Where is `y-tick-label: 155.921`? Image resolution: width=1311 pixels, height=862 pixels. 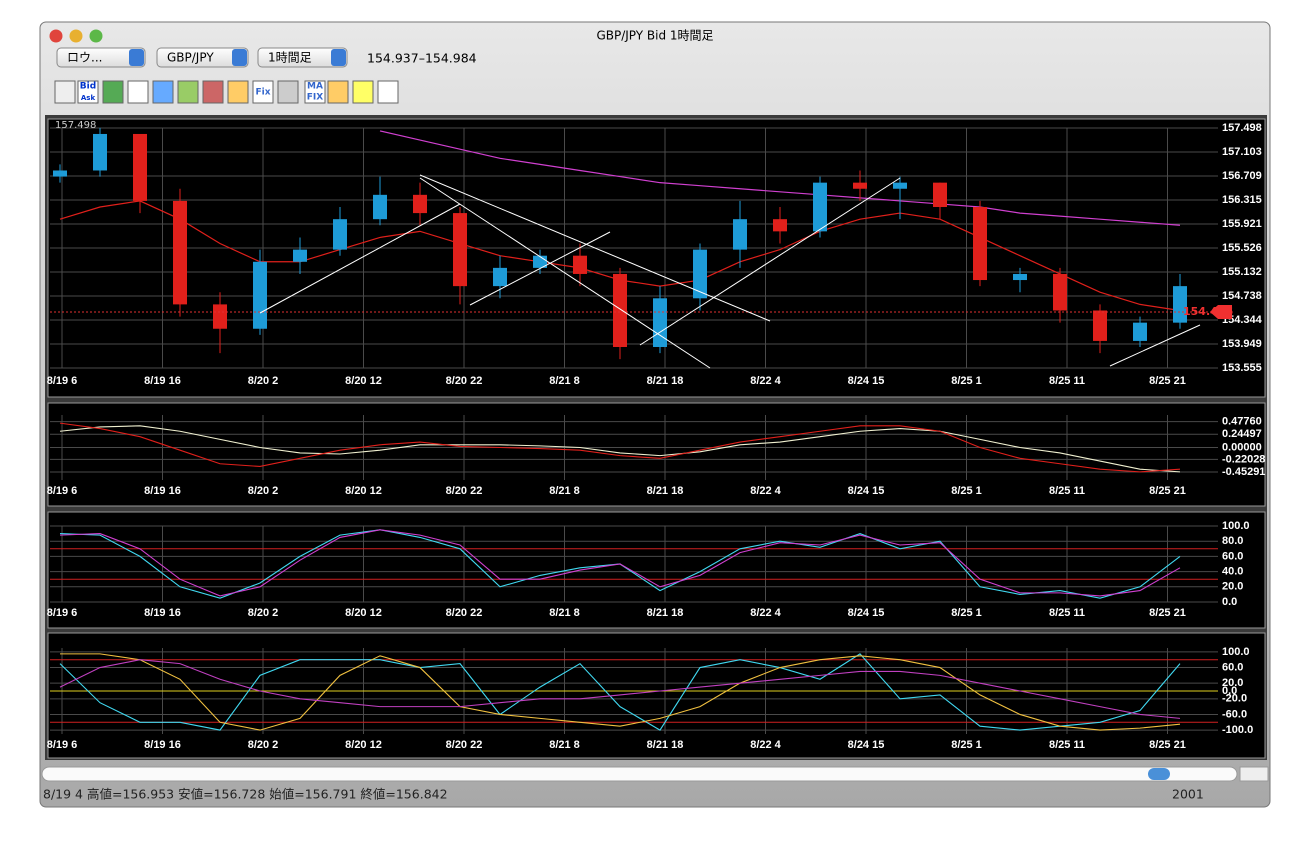
y-tick-label: 155.921 is located at coordinates (1242, 224).